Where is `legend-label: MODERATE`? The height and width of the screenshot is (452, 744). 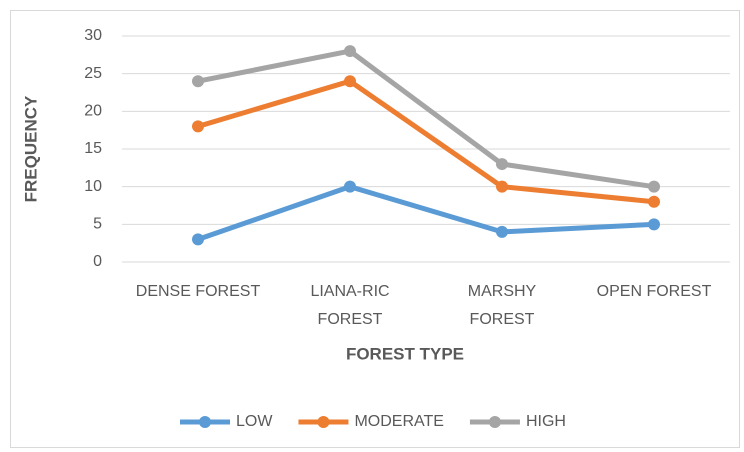
legend-label: MODERATE is located at coordinates (398, 421).